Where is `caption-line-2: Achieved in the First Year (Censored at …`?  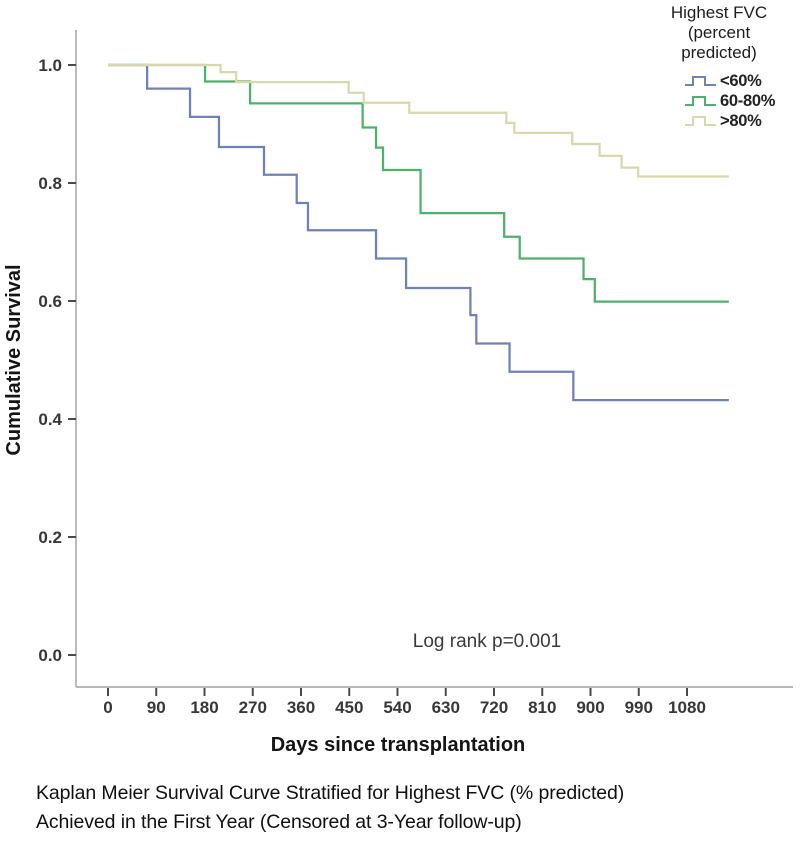 caption-line-2: Achieved in the First Year (Censored at … is located at coordinates (279, 822).